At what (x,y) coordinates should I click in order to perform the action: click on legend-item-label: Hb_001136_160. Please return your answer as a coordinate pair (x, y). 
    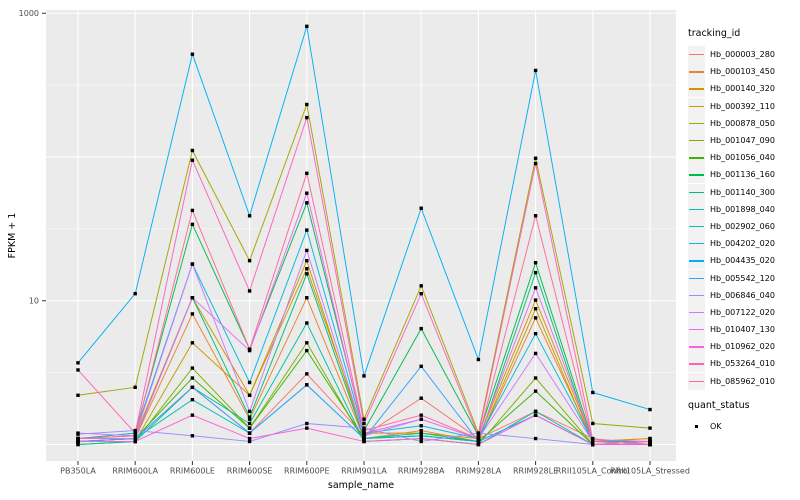
    Looking at the image, I should click on (742, 175).